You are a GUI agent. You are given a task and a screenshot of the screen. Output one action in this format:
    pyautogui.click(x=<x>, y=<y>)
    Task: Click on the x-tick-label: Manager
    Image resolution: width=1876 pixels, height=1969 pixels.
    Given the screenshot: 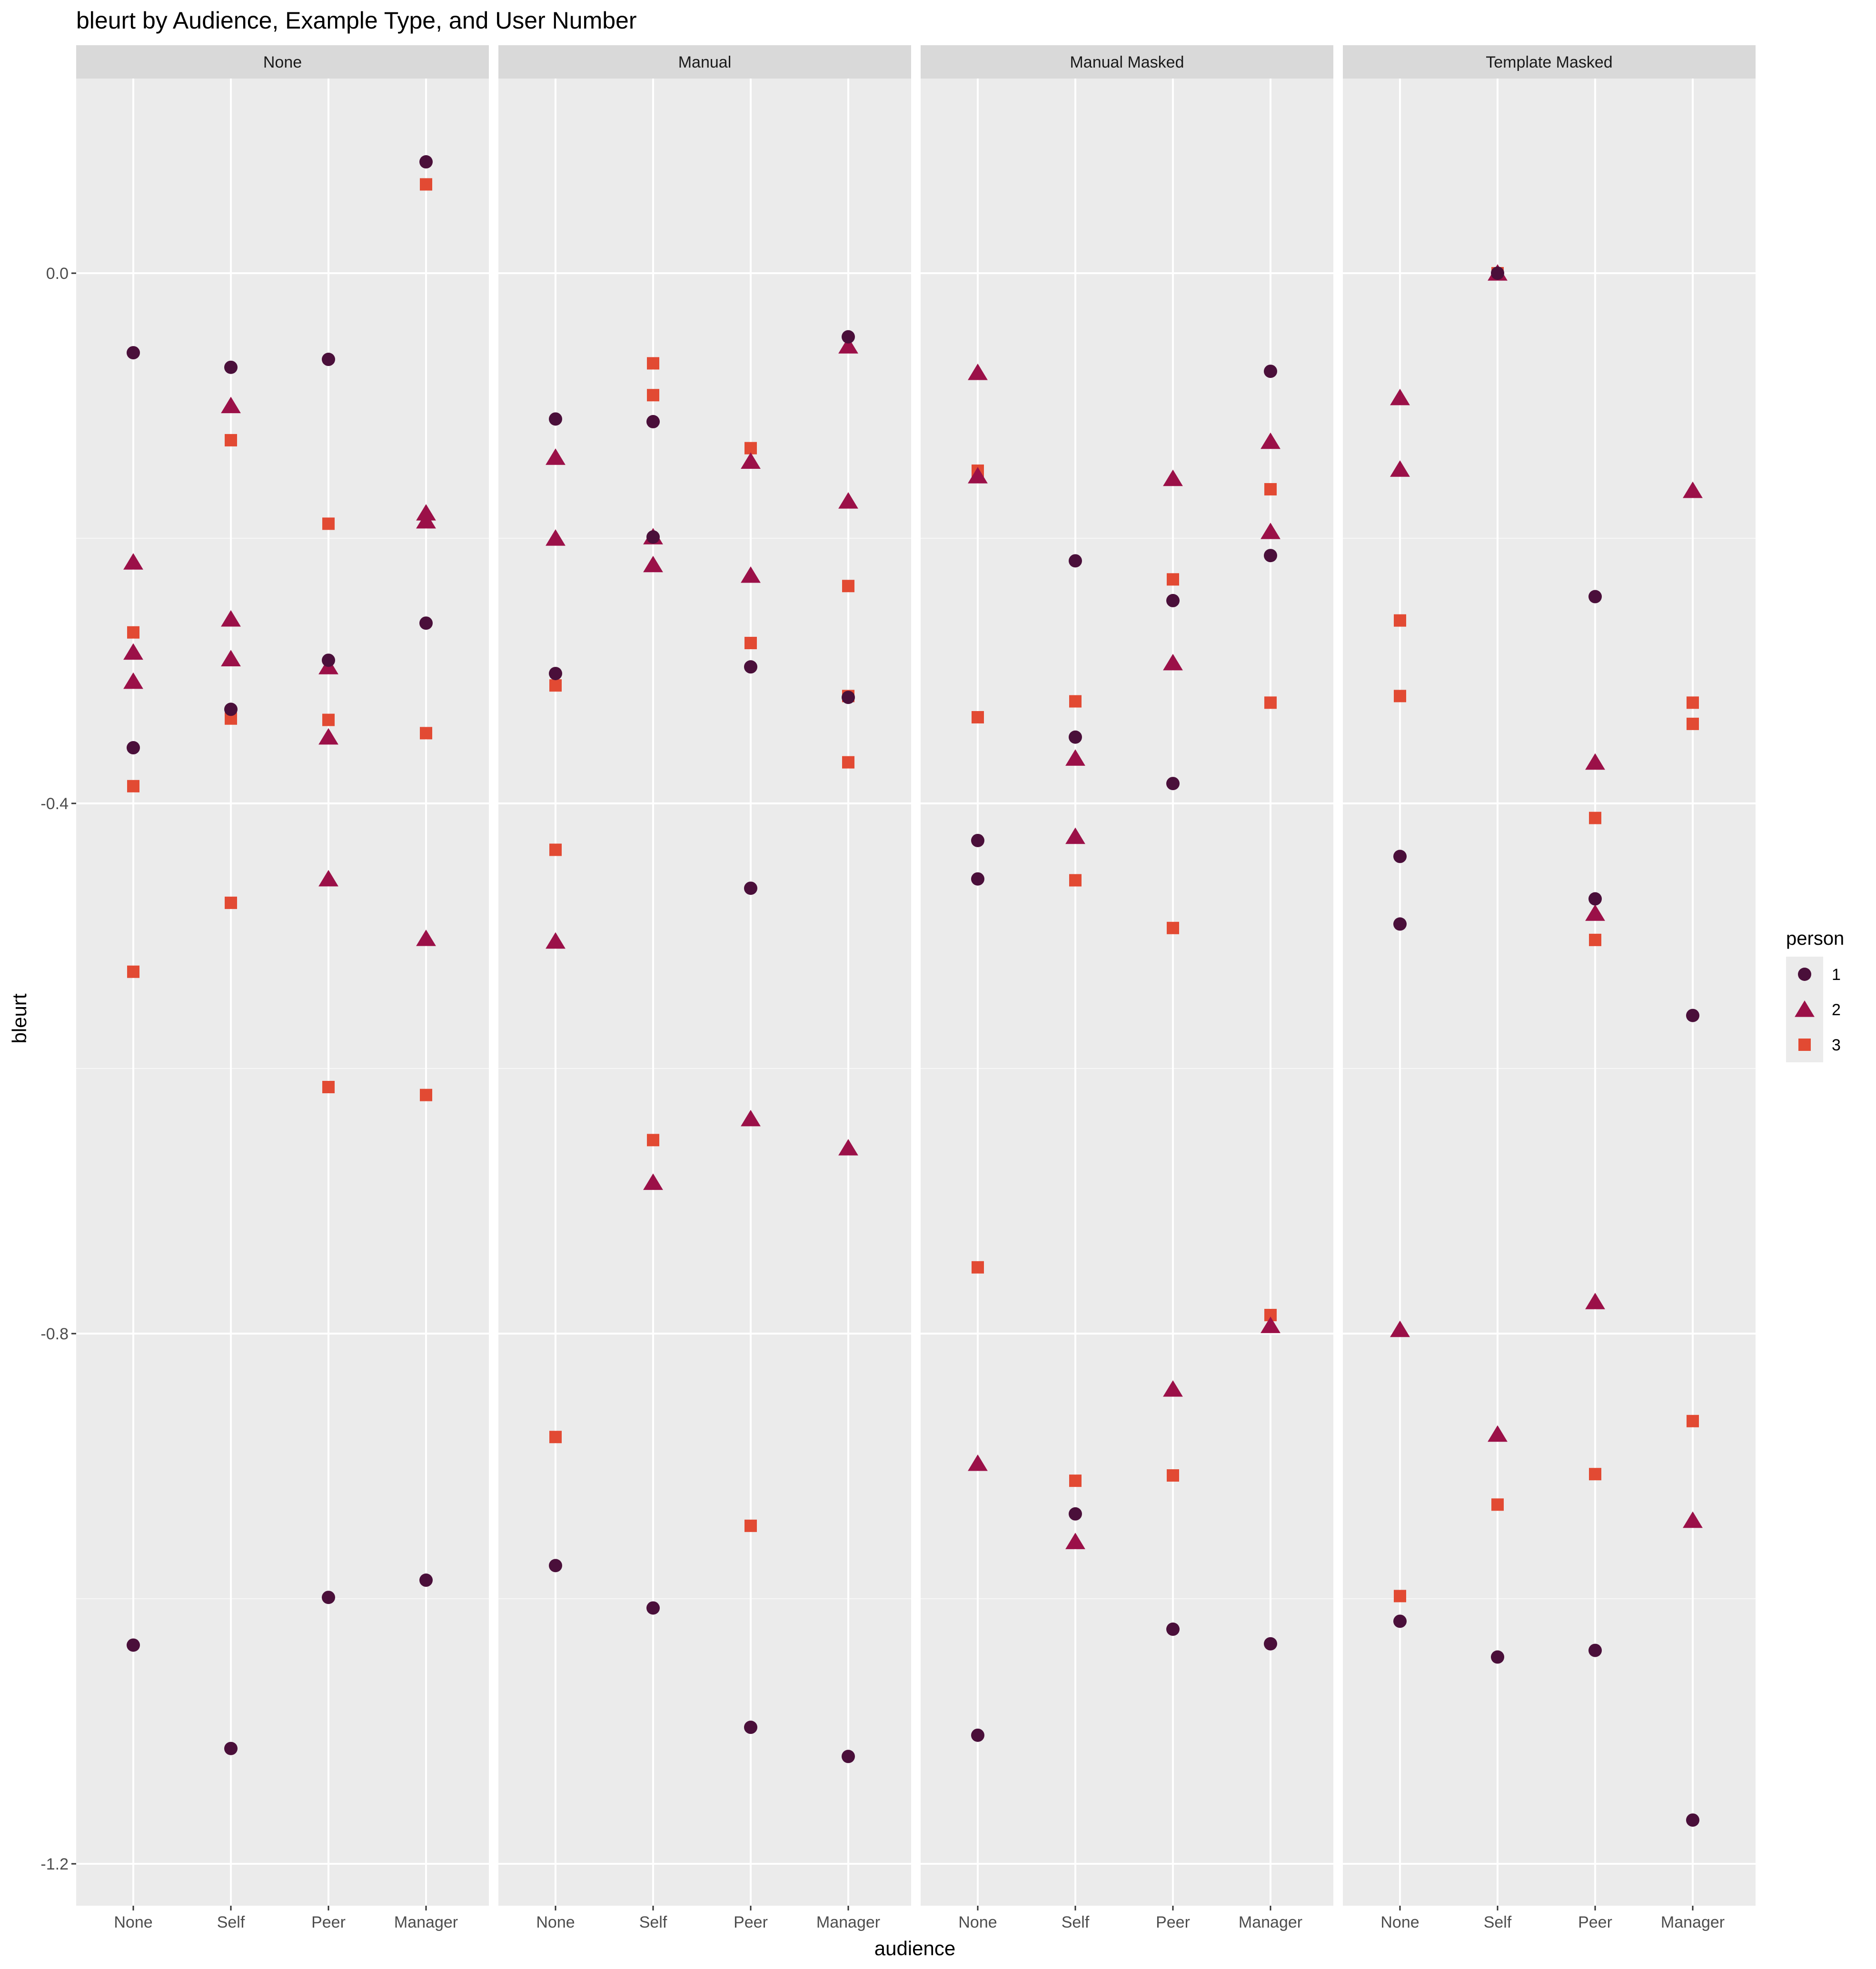 What is the action you would take?
    pyautogui.click(x=426, y=1922)
    